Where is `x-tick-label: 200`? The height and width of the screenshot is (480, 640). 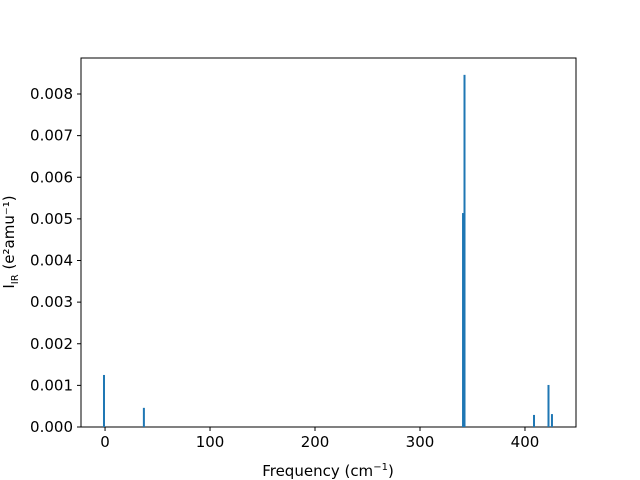 x-tick-label: 200 is located at coordinates (315, 442).